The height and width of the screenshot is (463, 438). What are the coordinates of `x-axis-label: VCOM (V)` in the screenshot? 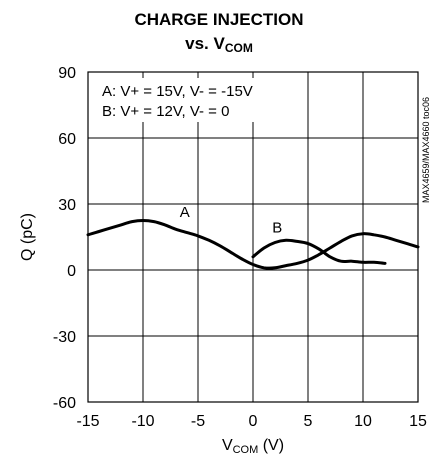 It's located at (253, 446).